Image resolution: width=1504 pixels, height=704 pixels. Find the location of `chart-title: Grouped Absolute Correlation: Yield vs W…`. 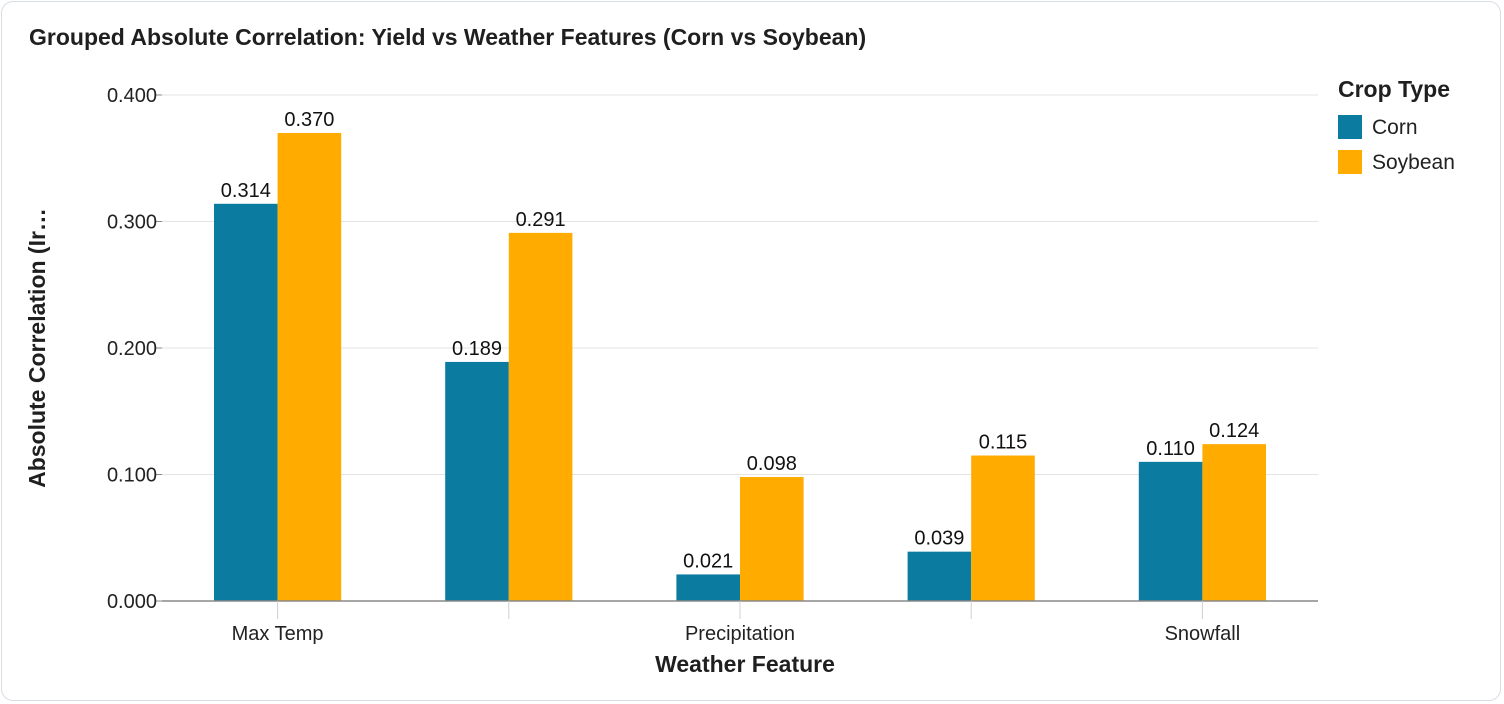

chart-title: Grouped Absolute Correlation: Yield vs W… is located at coordinates (448, 37).